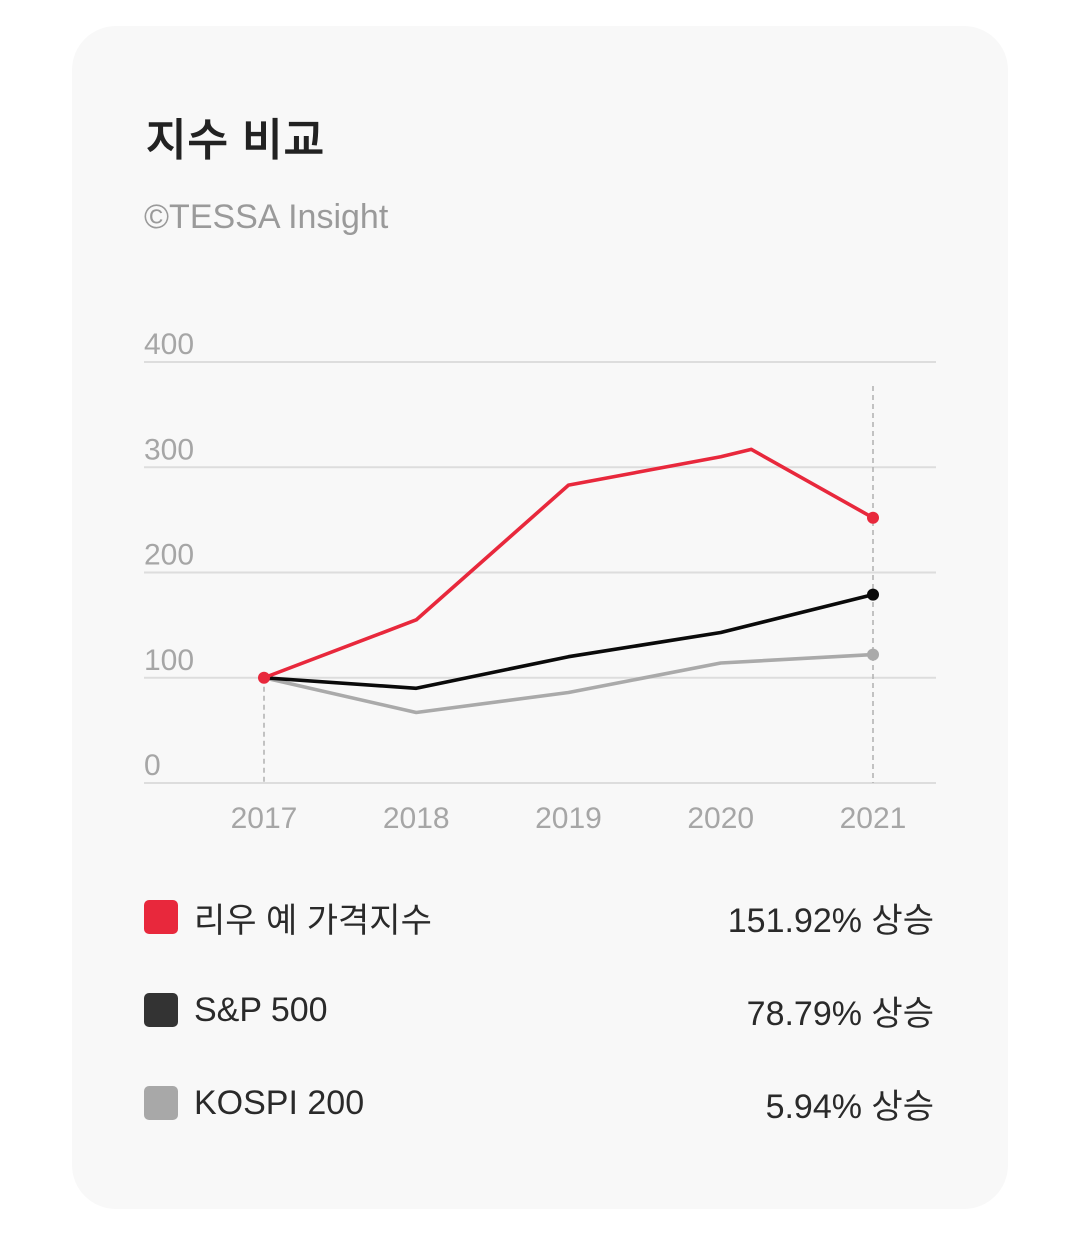 This screenshot has width=1078, height=1233. What do you see at coordinates (152, 765) in the screenshot?
I see `y-tick-label: 0` at bounding box center [152, 765].